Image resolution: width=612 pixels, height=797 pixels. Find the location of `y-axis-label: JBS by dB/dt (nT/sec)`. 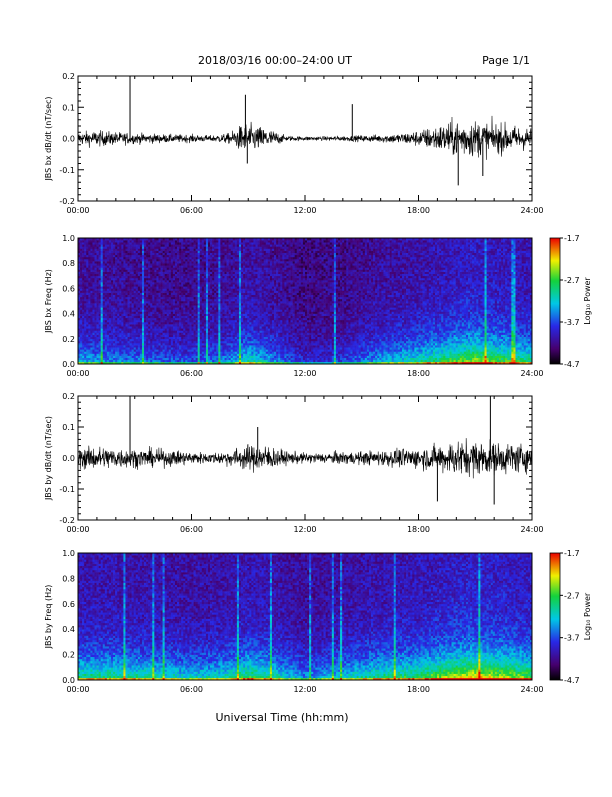

y-axis-label: JBS by dB/dt (nT/sec) is located at coordinates (48, 458).